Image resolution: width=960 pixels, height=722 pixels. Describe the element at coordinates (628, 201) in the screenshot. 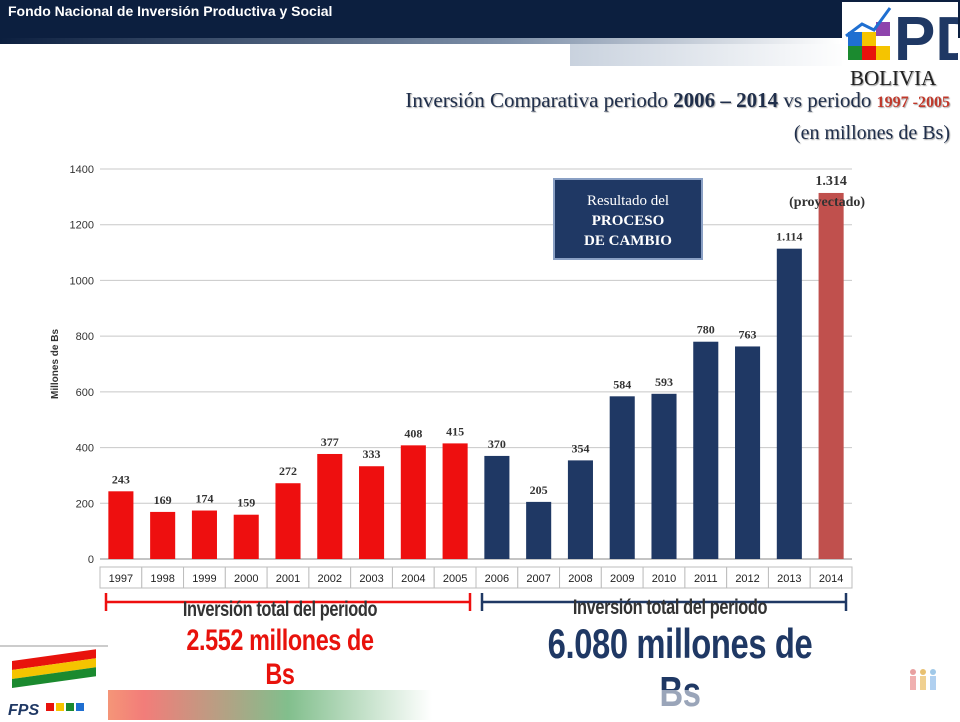

I see `callout-line1: Resultado del` at that location.